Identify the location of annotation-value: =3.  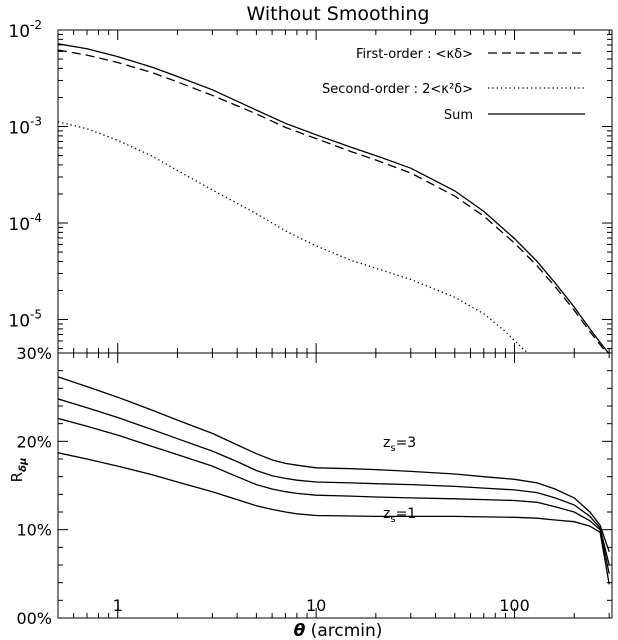
(406, 443).